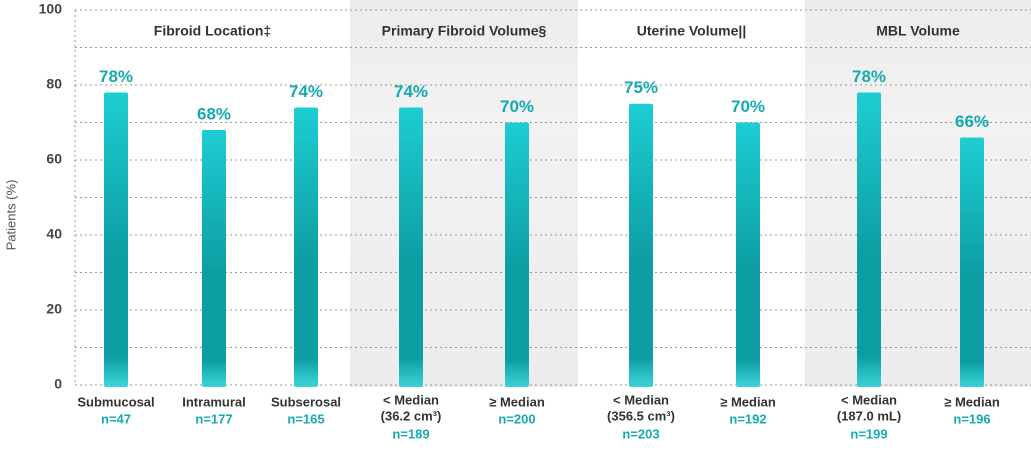 This screenshot has width=1031, height=472. I want to click on group-title: Primary Fibroid Volume§, so click(464, 31).